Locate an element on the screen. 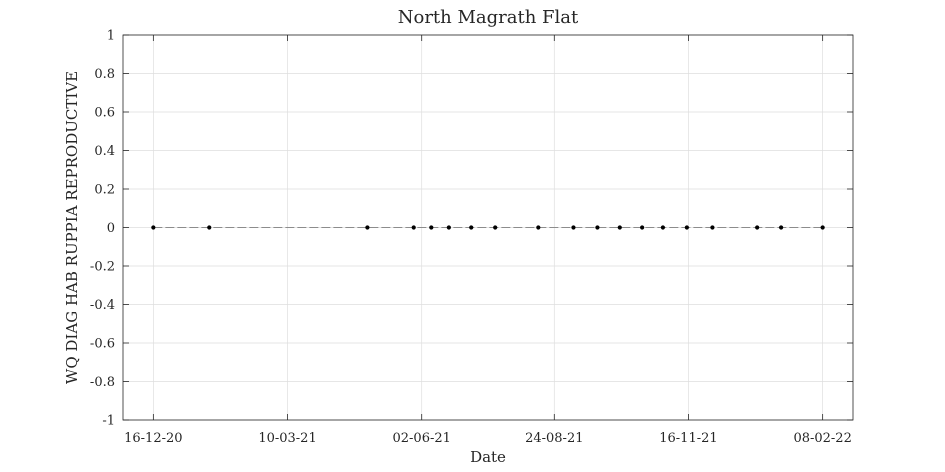 The image size is (945, 472). x-tick-label: 16-12-20 is located at coordinates (153, 438).